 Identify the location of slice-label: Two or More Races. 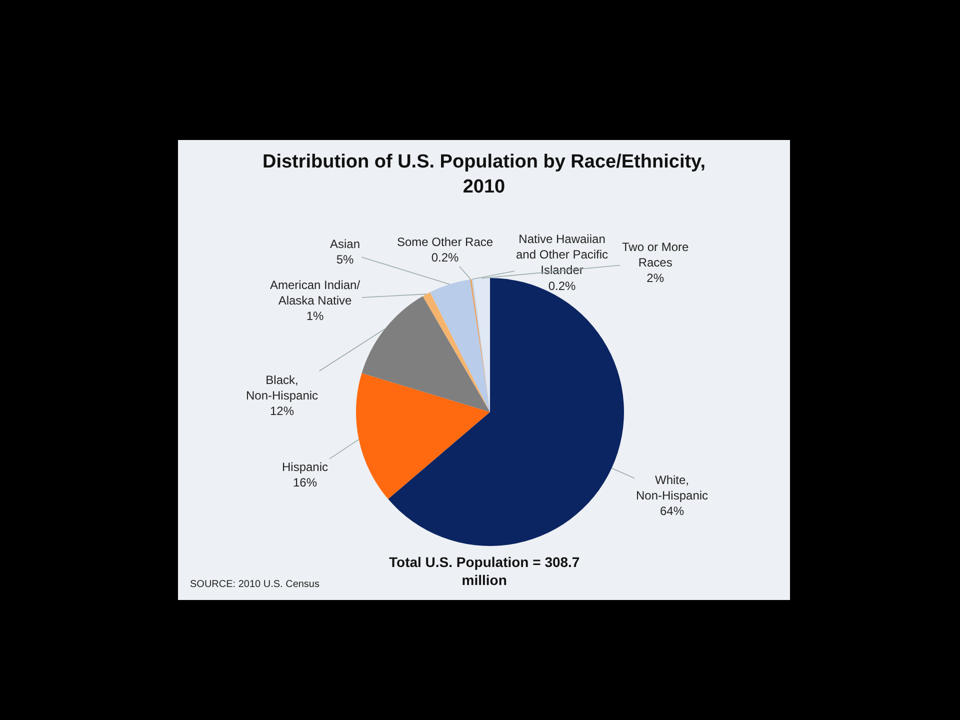
(656, 255).